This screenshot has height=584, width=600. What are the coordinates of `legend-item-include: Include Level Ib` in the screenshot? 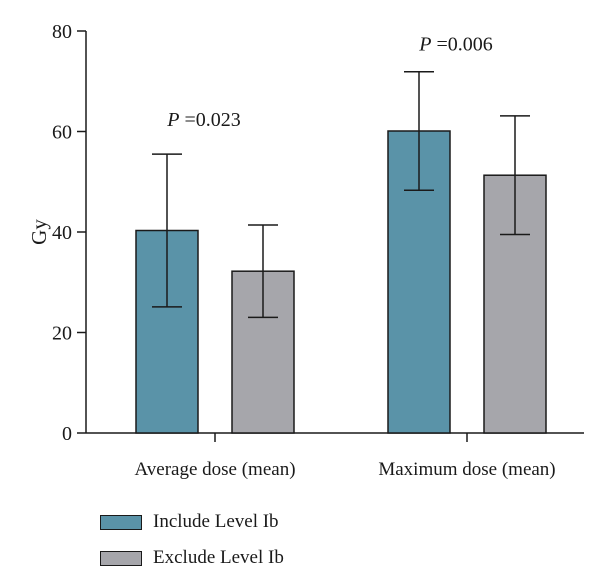 It's located at (192, 521).